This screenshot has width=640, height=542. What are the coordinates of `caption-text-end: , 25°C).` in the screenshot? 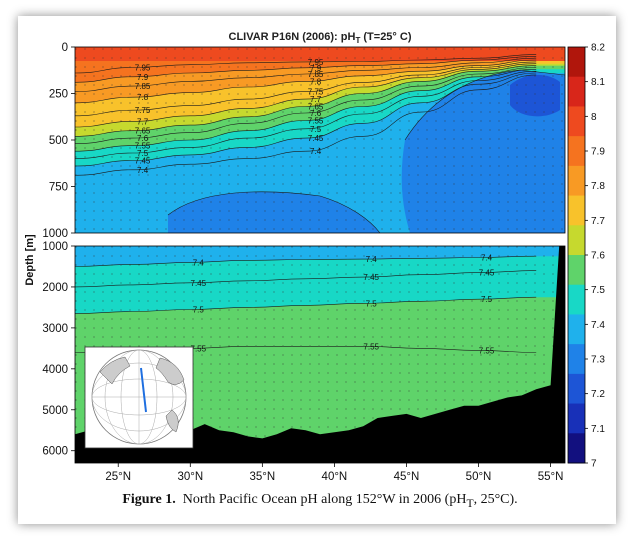 It's located at (495, 499).